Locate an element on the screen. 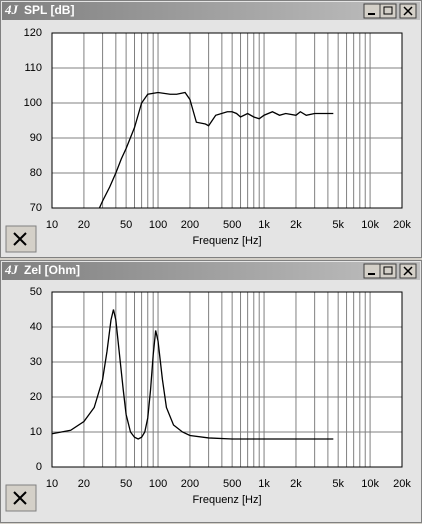 The image size is (422, 524). data-line is located at coordinates (216, 150).